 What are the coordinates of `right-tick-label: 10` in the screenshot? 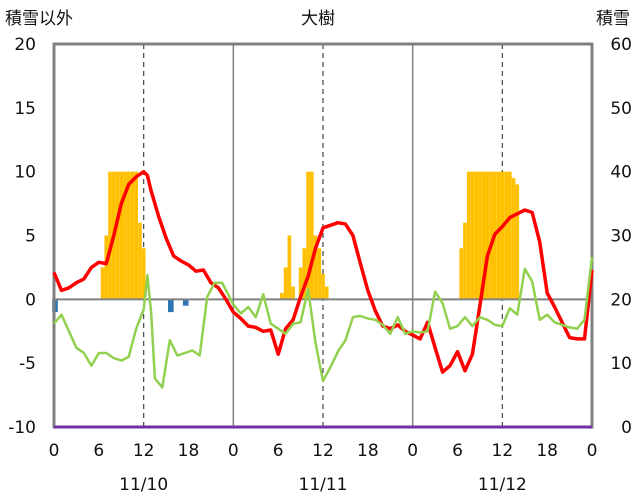 It's located at (621, 364).